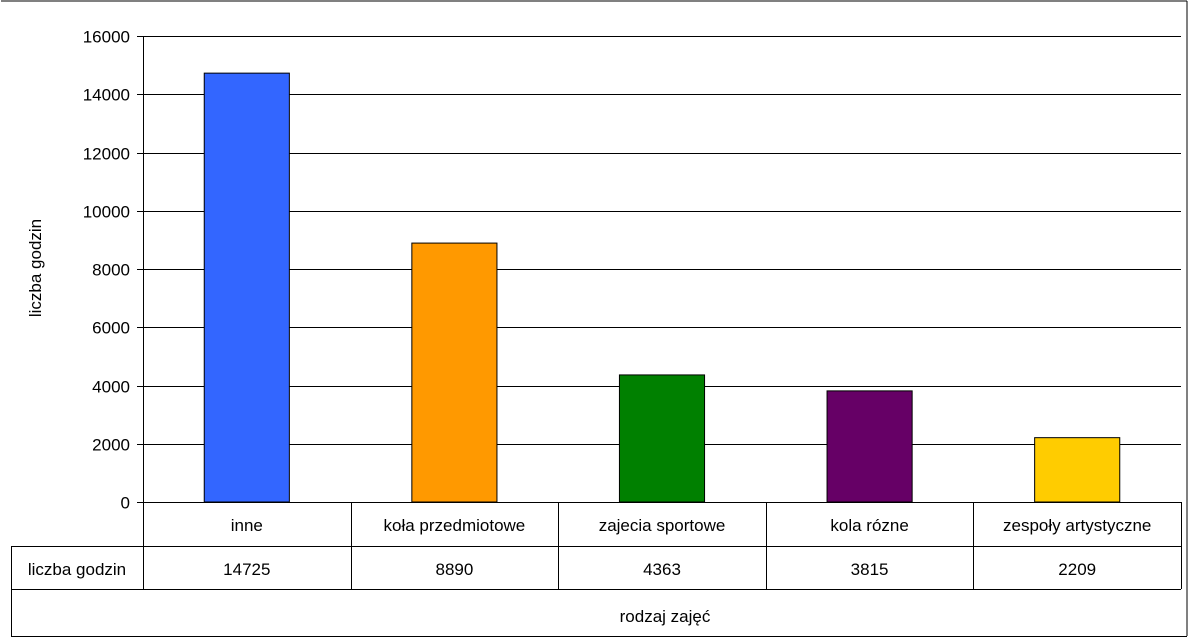 This screenshot has width=1188, height=642. Describe the element at coordinates (125, 503) in the screenshot. I see `y-tick-label: 0` at that location.